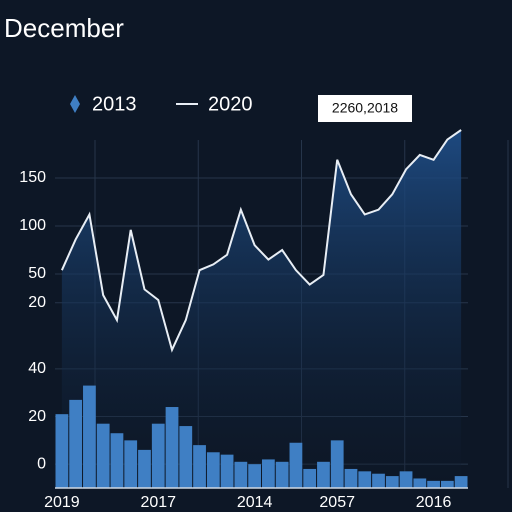 The image size is (512, 512). What do you see at coordinates (32, 177) in the screenshot?
I see `y2-tick-label: 150` at bounding box center [32, 177].